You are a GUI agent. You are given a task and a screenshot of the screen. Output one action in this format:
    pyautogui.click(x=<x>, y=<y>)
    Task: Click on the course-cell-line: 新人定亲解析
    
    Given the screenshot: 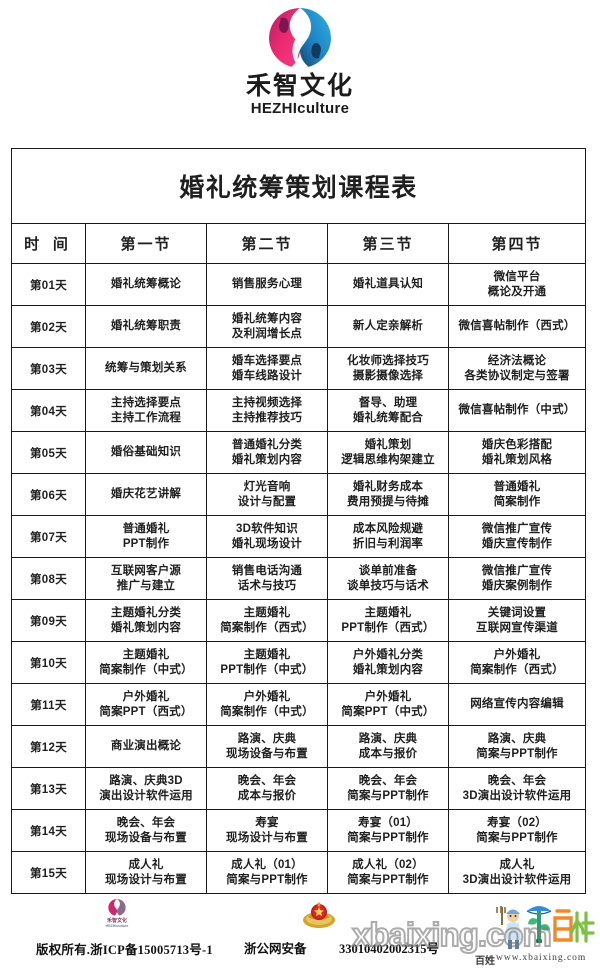 What is the action you would take?
    pyautogui.click(x=388, y=326)
    